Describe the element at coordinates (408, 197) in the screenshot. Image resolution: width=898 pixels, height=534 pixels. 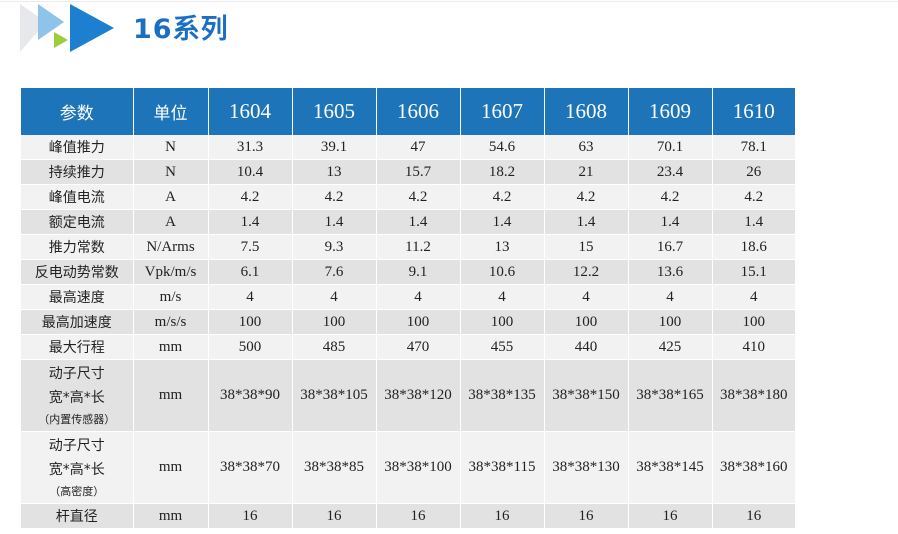
I see `table-row: 峰值电流 A 4.2 4.2 4.2 4.2 4.2 4.2 4.2` at that location.